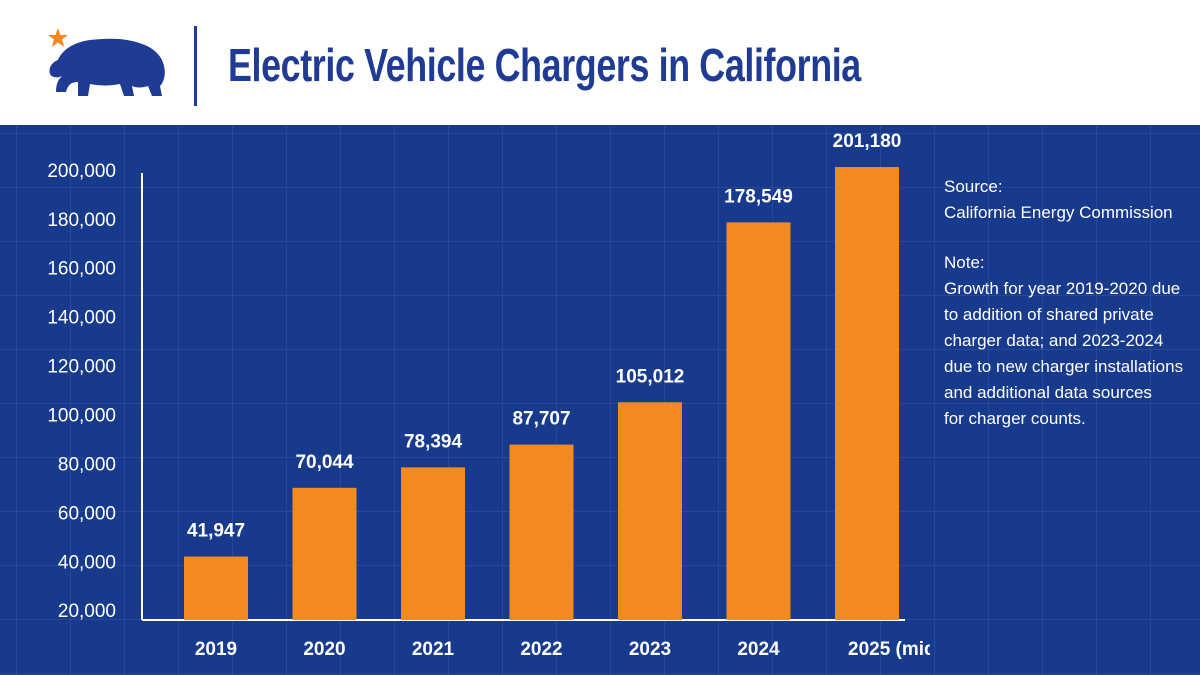 Image resolution: width=1200 pixels, height=675 pixels. What do you see at coordinates (1069, 200) in the screenshot?
I see `source-block: Source: California Energy Commission` at bounding box center [1069, 200].